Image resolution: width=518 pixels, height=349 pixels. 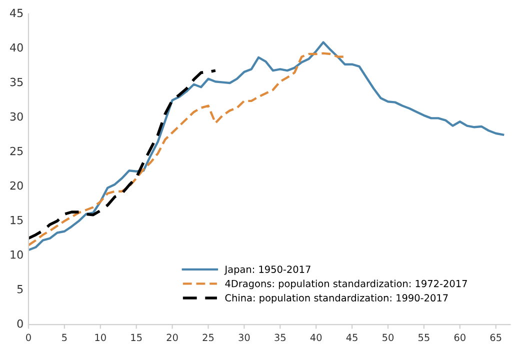 What do you see at coordinates (16, 82) in the screenshot?
I see `y-tick-label: 35` at bounding box center [16, 82].